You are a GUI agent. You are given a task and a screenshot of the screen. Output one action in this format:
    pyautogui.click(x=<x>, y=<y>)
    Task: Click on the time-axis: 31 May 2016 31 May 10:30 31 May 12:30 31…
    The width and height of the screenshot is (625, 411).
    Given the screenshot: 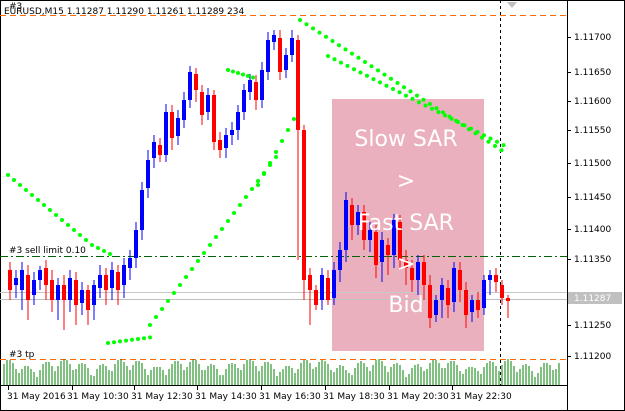 What is the action you would take?
    pyautogui.click(x=259, y=393)
    